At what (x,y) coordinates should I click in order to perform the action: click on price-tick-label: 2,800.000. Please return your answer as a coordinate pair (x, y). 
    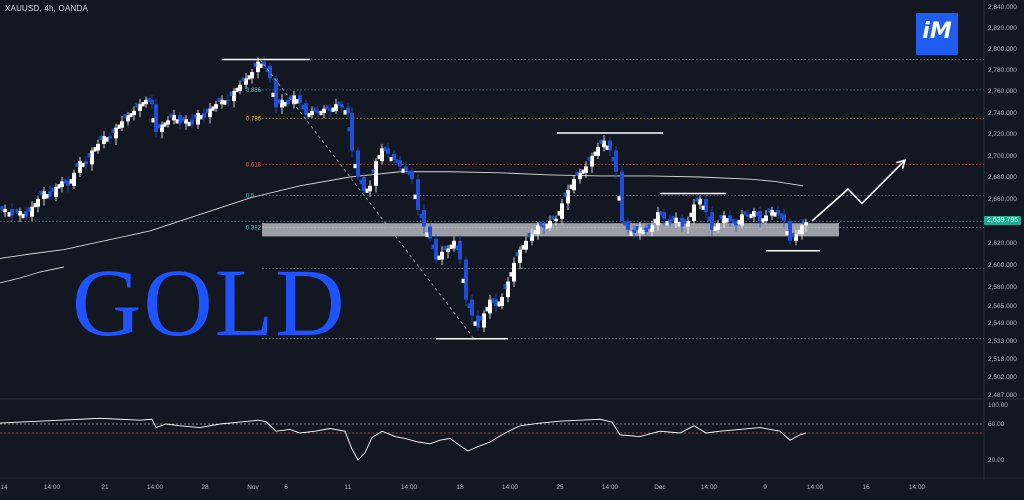
    Looking at the image, I should click on (1002, 49).